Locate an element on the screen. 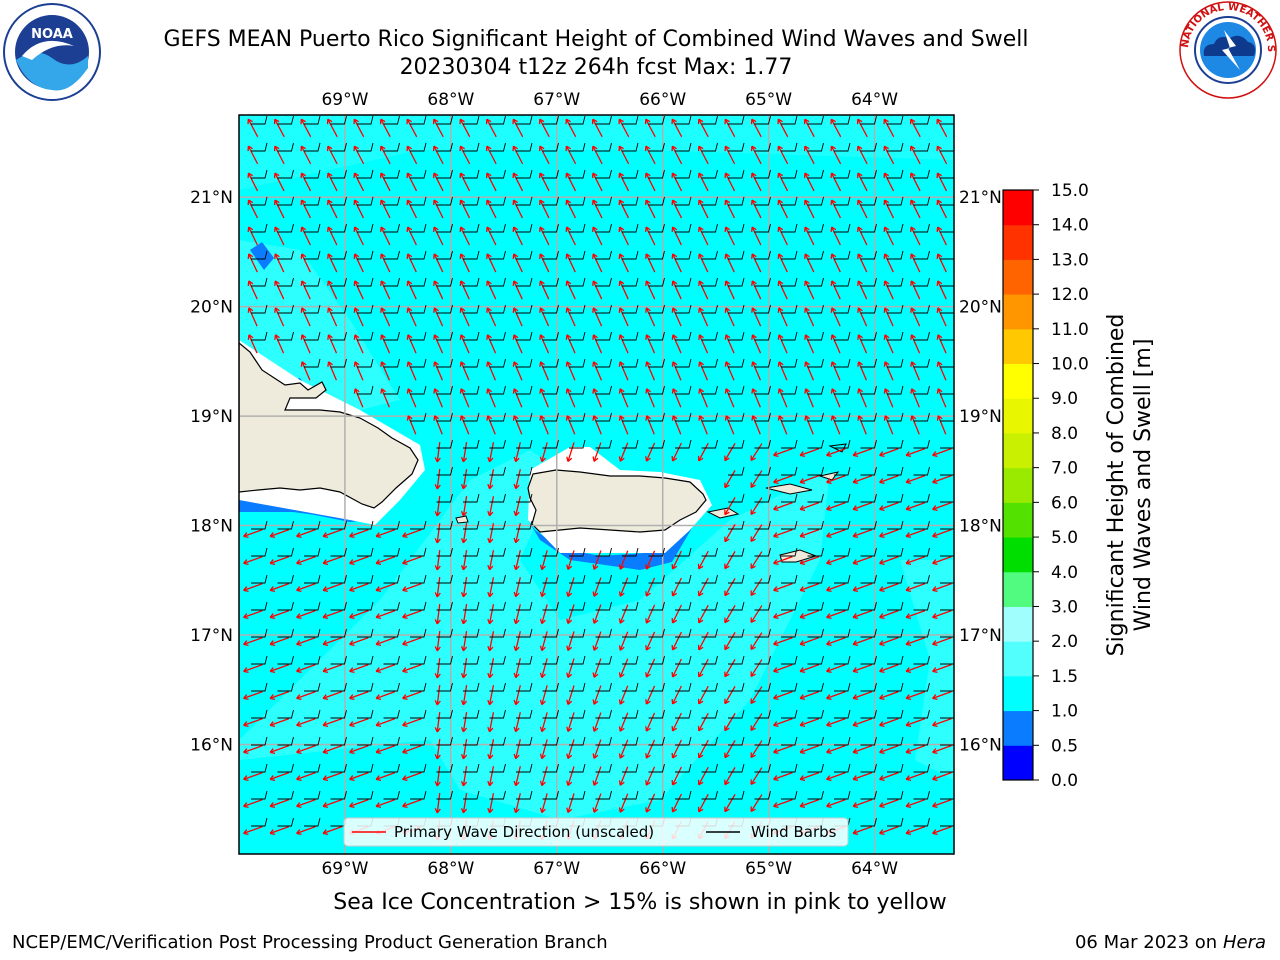 The width and height of the screenshot is (1280, 960). lon-labels-top: 69°W 68°W 67°W 66°W 65°W 64°W is located at coordinates (609, 100).